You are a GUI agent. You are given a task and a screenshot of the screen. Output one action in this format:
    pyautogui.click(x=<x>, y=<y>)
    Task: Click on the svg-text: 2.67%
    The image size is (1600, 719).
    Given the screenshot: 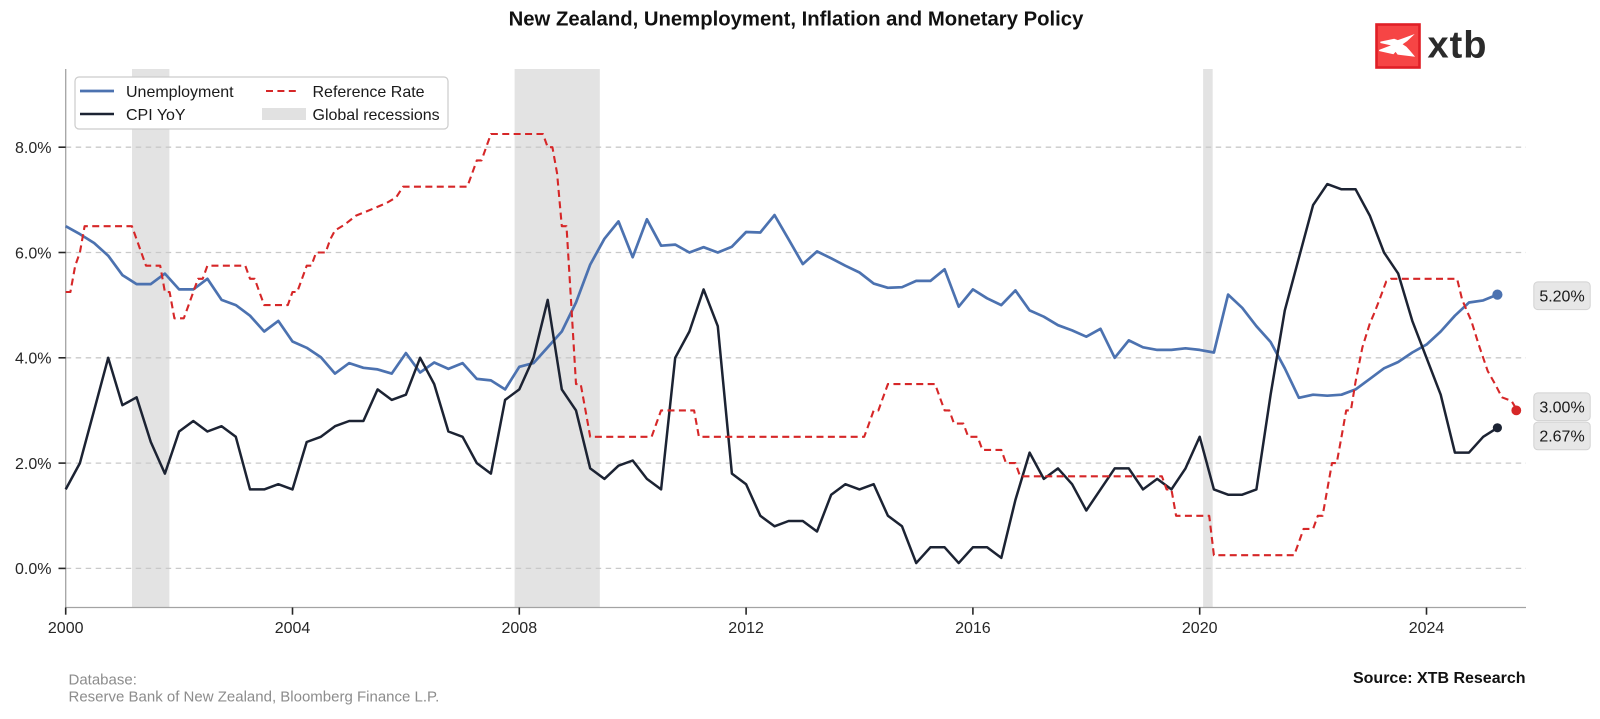 What is the action you would take?
    pyautogui.click(x=1561, y=437)
    